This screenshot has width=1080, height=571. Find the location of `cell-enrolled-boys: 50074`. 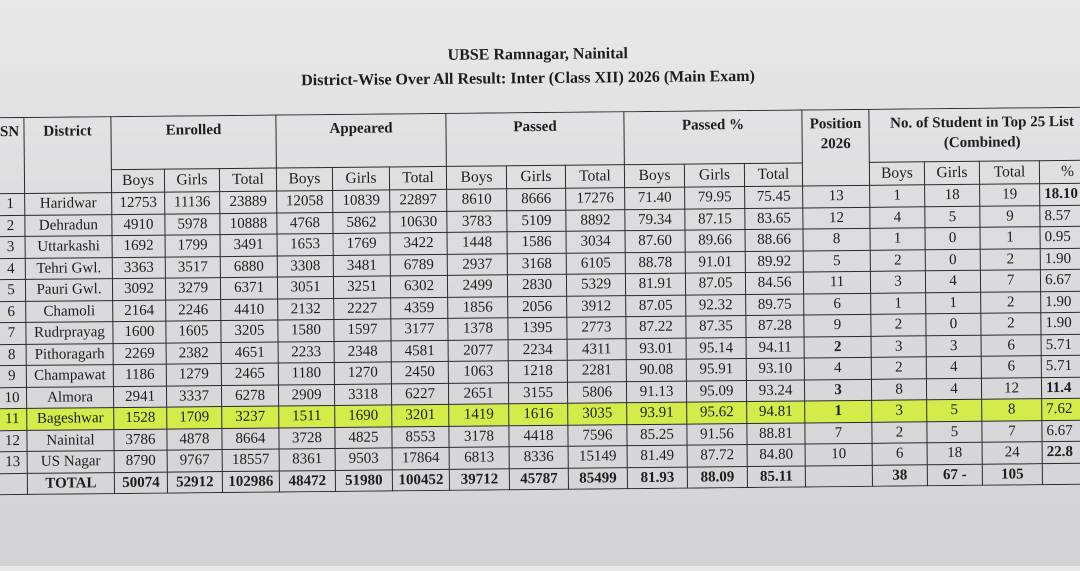

cell-enrolled-boys: 50074 is located at coordinates (141, 482).